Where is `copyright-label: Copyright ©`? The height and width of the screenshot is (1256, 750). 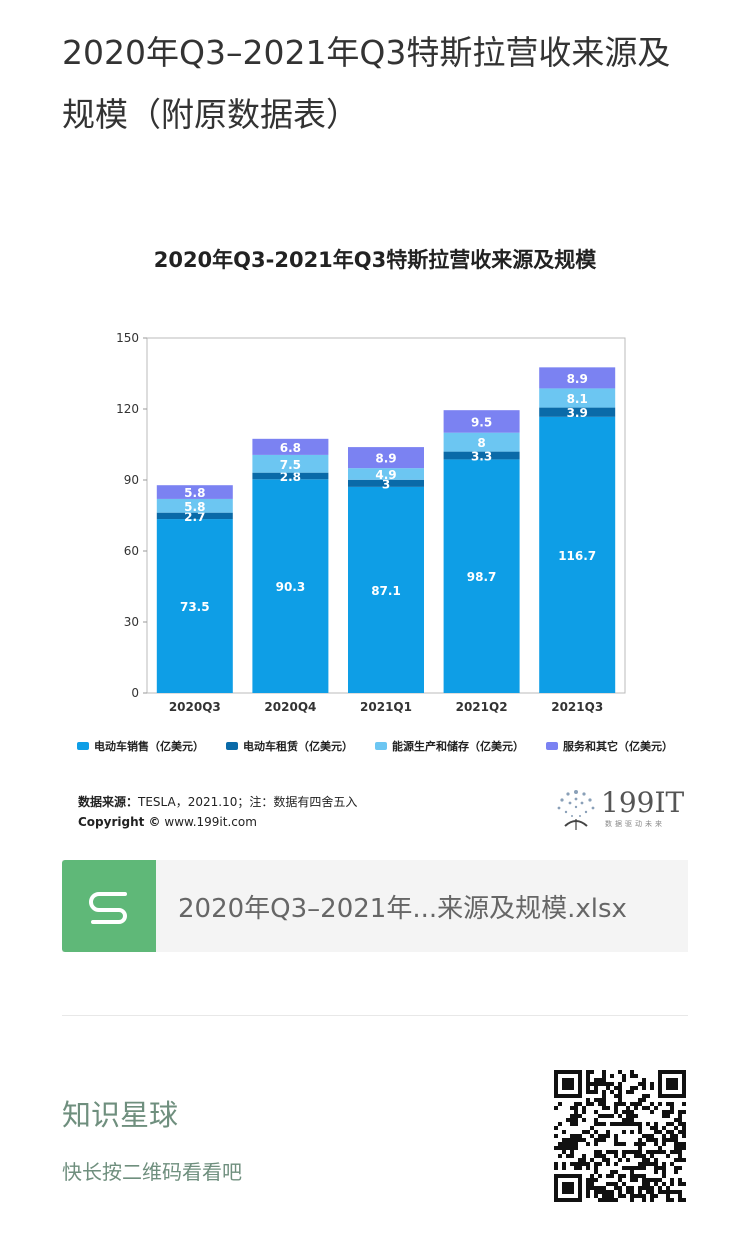 copyright-label: Copyright © is located at coordinates (119, 822).